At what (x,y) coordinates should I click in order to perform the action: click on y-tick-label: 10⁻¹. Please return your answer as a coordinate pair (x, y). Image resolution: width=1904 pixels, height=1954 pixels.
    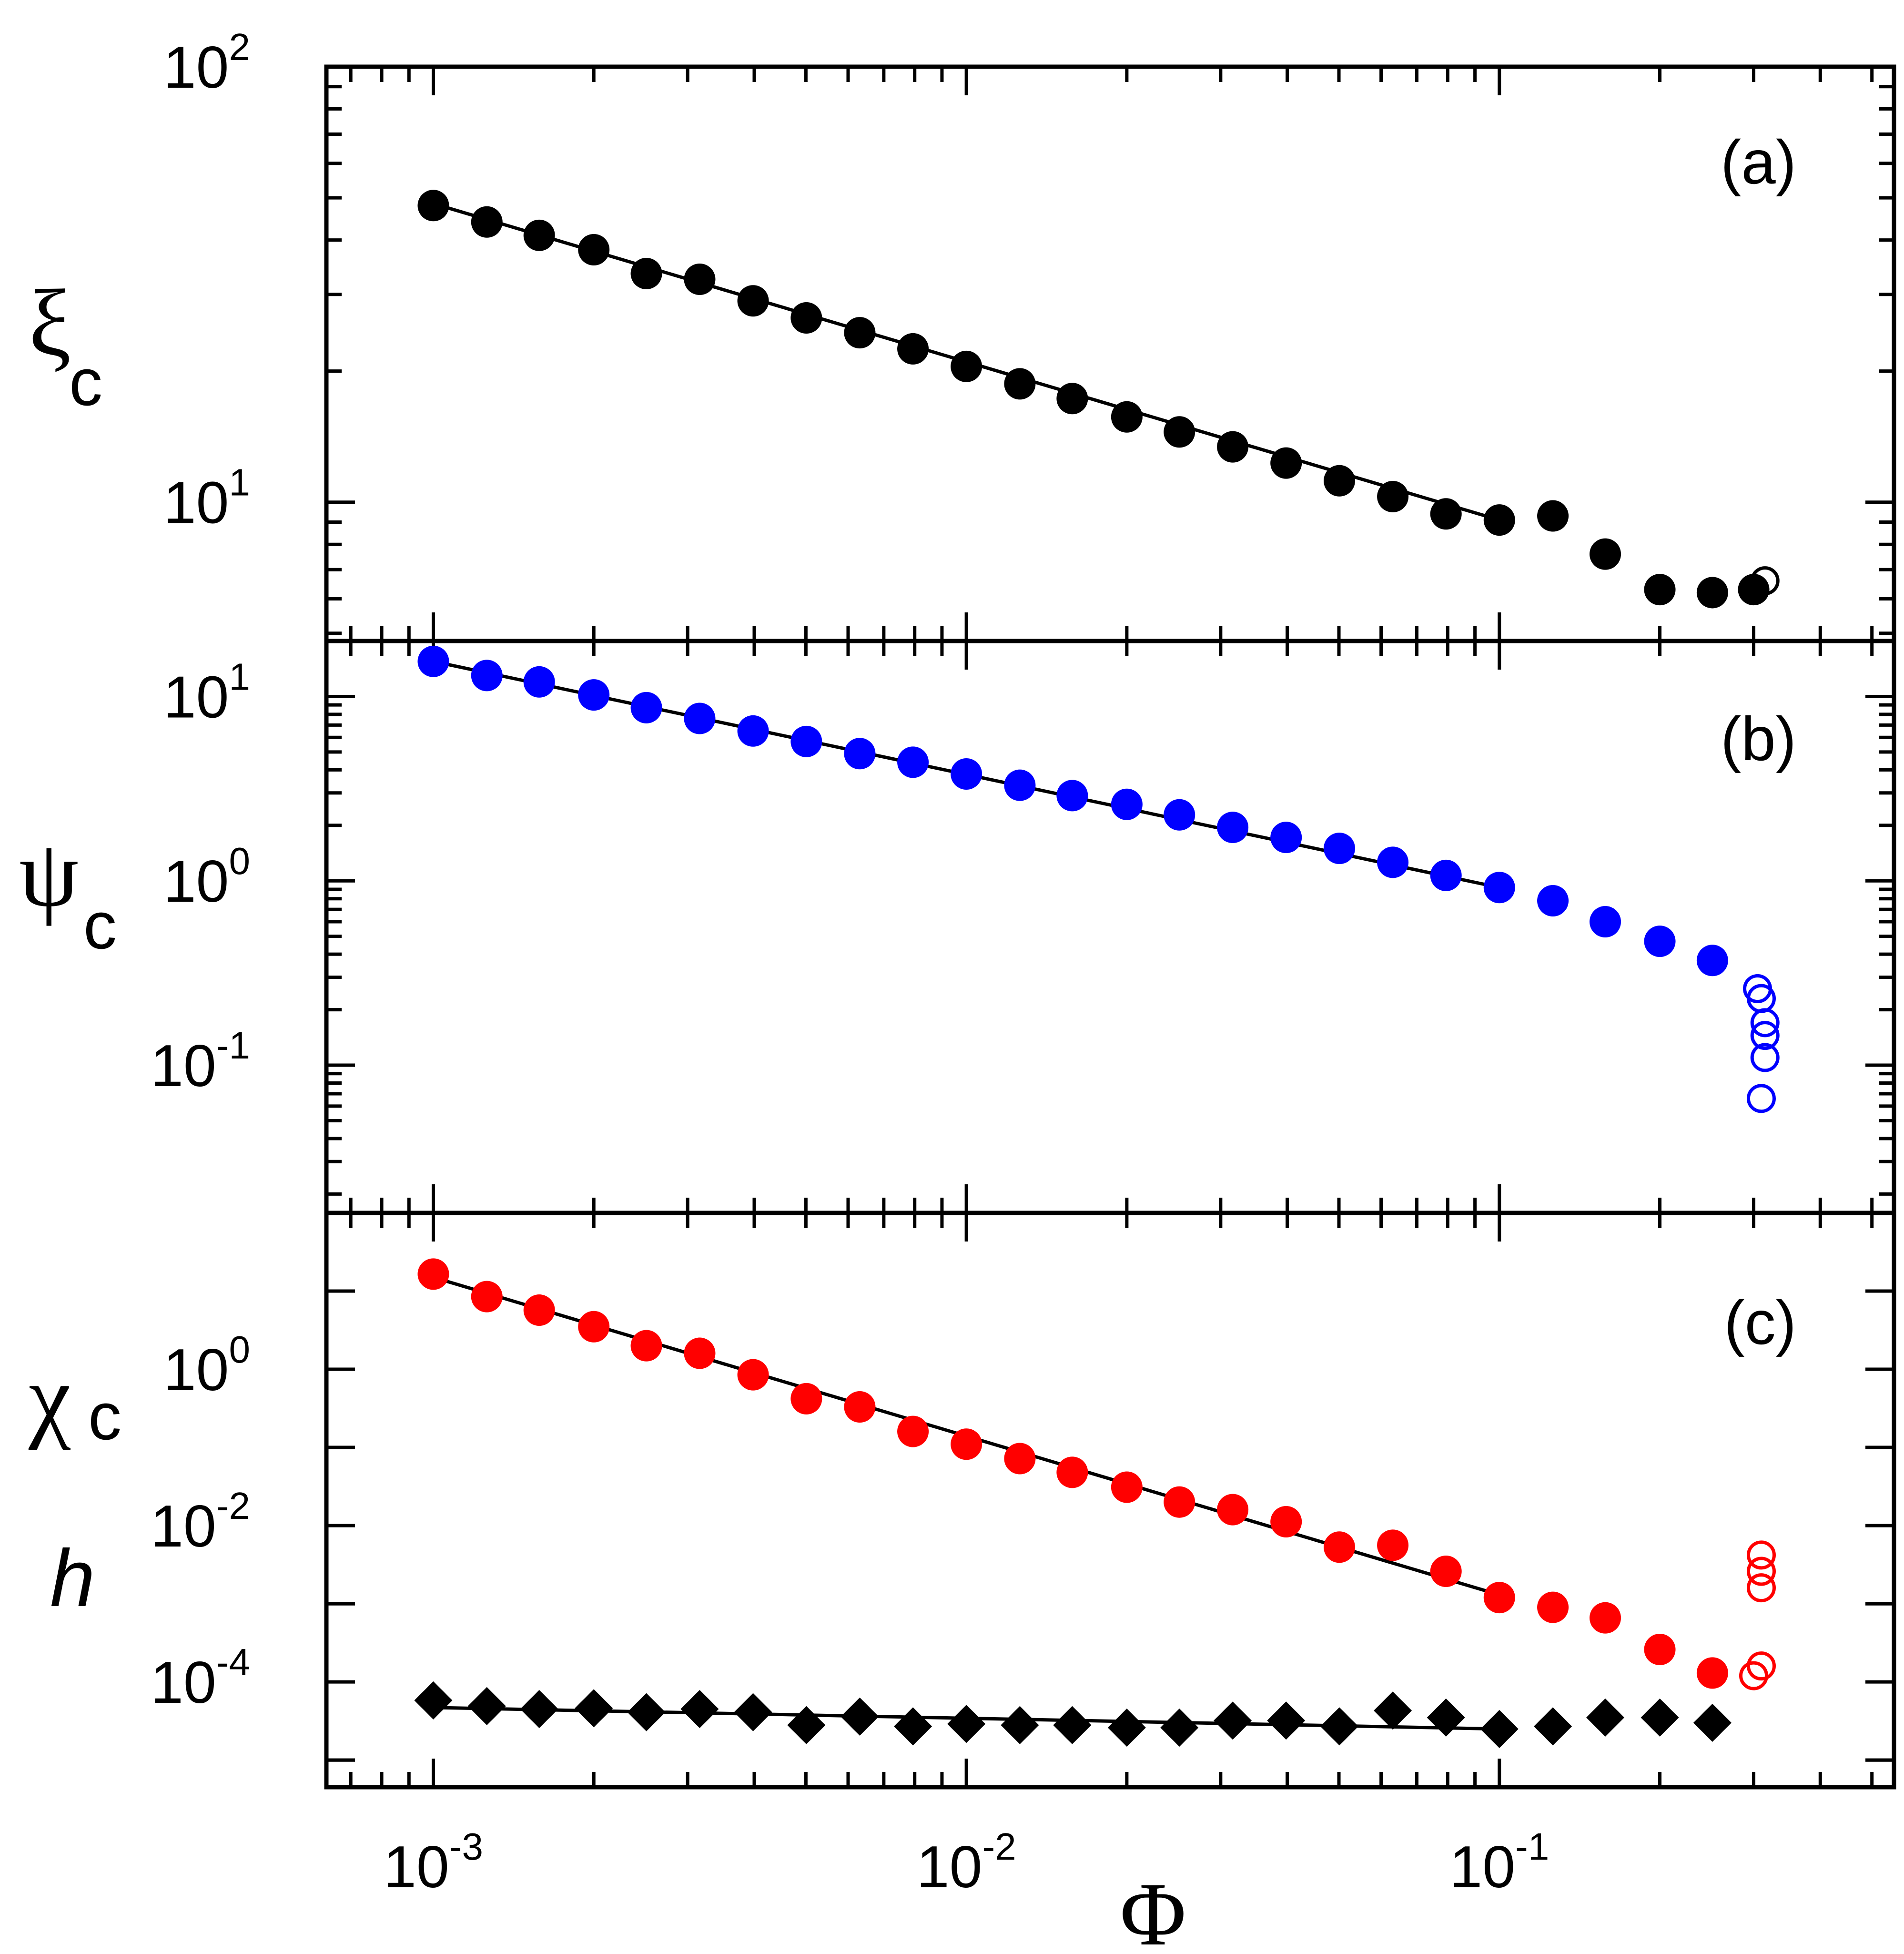
    Looking at the image, I should click on (200, 1061).